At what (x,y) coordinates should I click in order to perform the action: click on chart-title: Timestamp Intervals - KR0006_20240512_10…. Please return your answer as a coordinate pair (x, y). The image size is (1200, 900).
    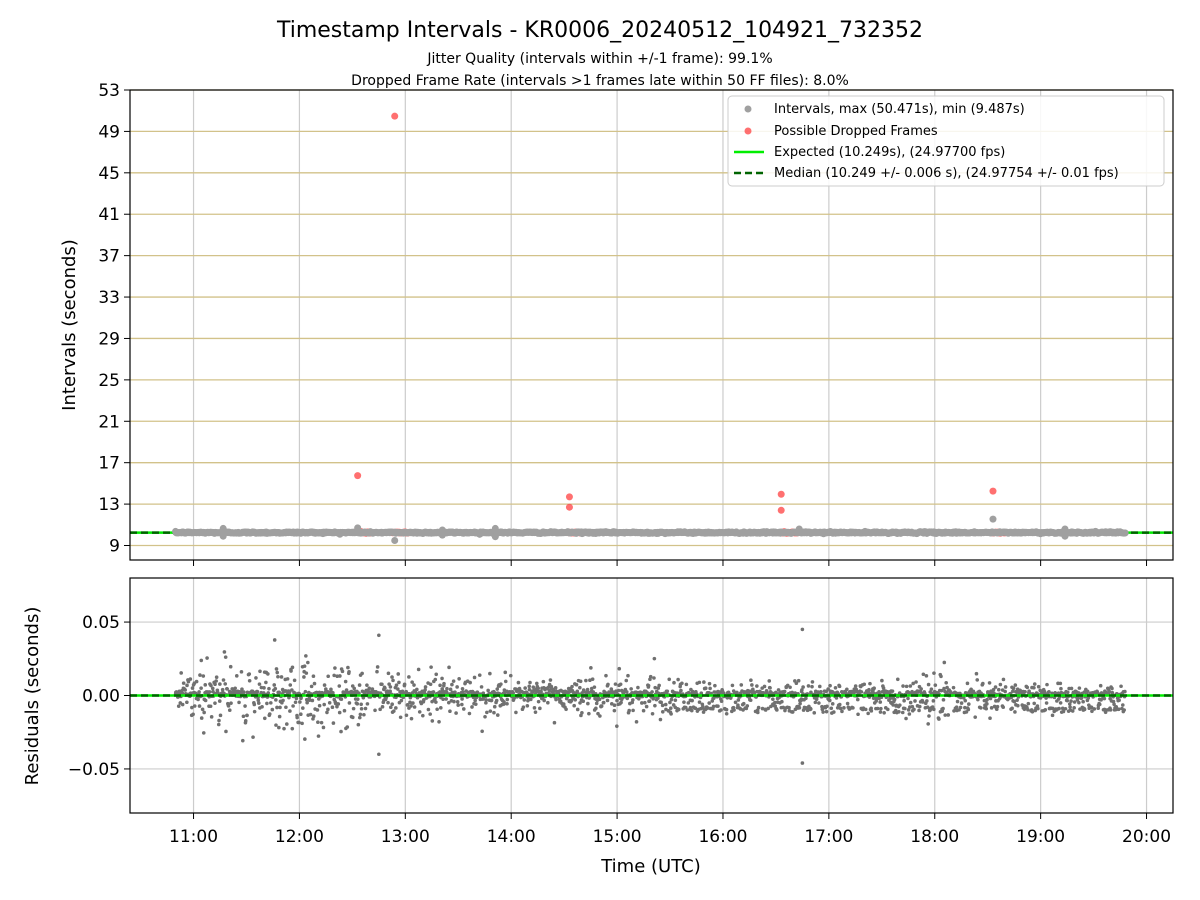
    Looking at the image, I should click on (599, 30).